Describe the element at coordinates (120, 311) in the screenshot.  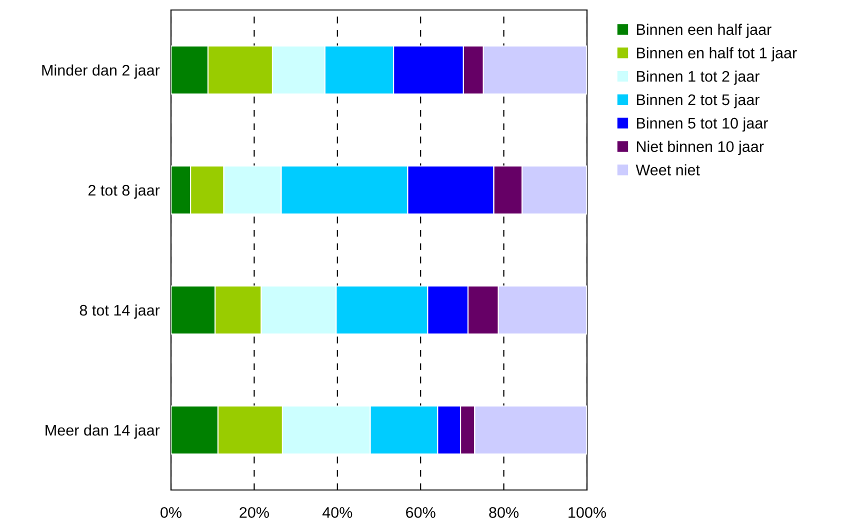
I see `y-tick-label: 8 tot 14 jaar` at that location.